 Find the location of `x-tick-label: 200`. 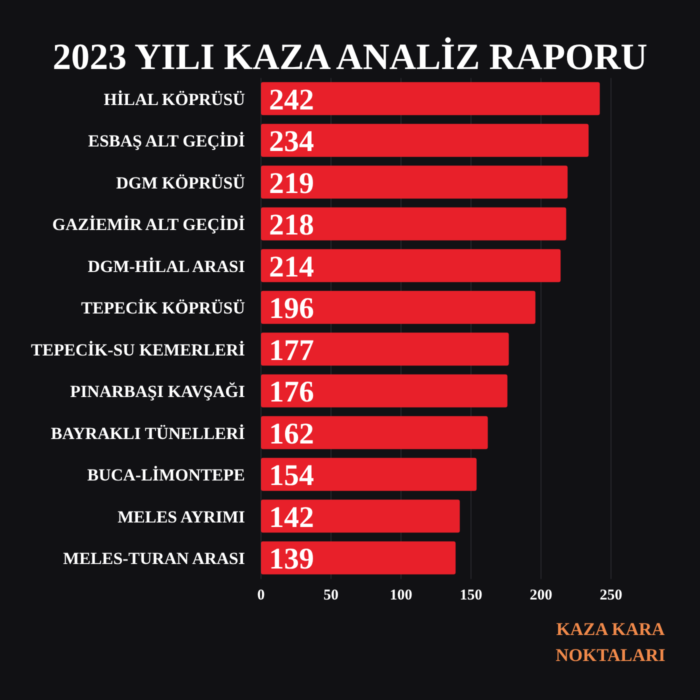

x-tick-label: 200 is located at coordinates (541, 596).